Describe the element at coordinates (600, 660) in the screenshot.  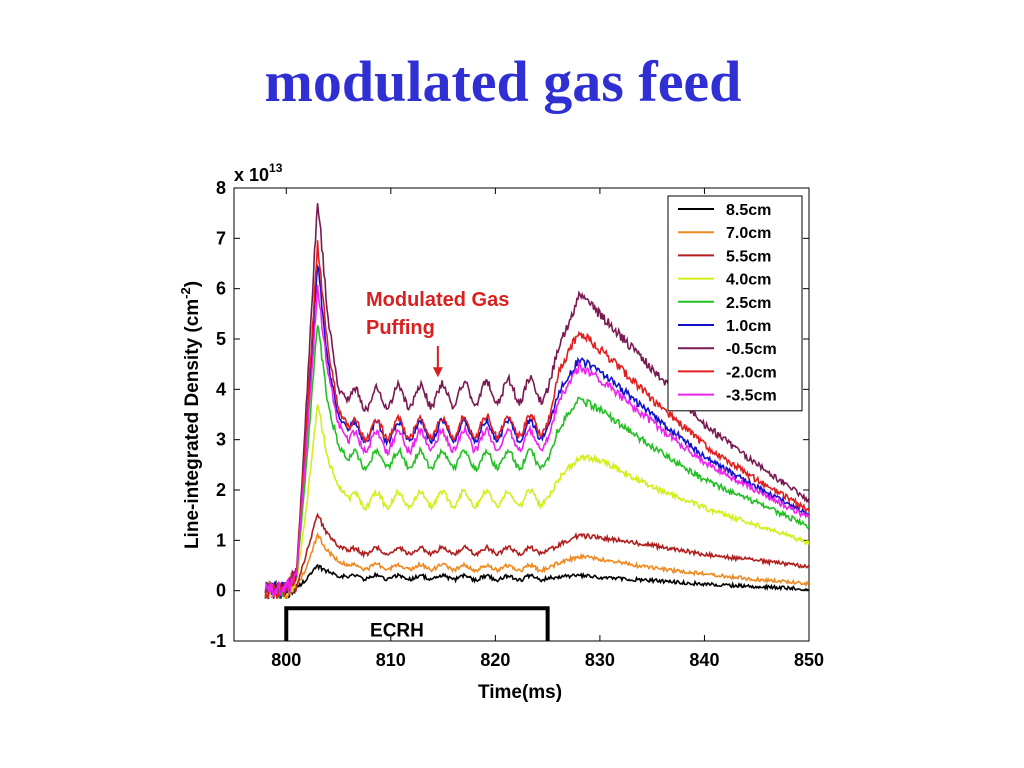
I see `x-tick-label: 830` at that location.